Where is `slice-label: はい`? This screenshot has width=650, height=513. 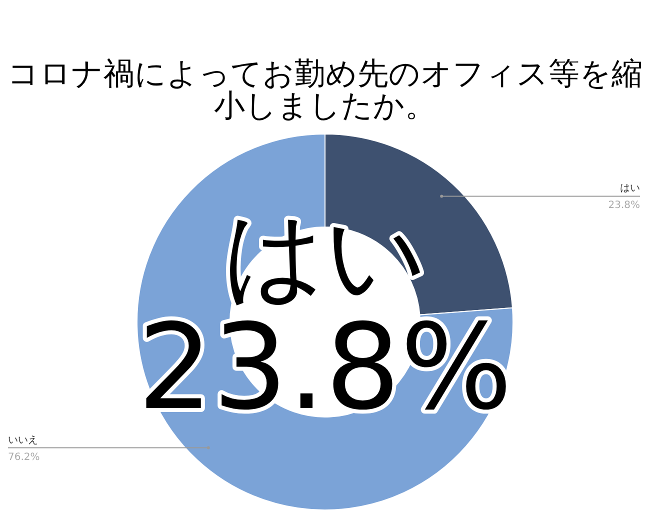
slice-label: はい is located at coordinates (630, 188).